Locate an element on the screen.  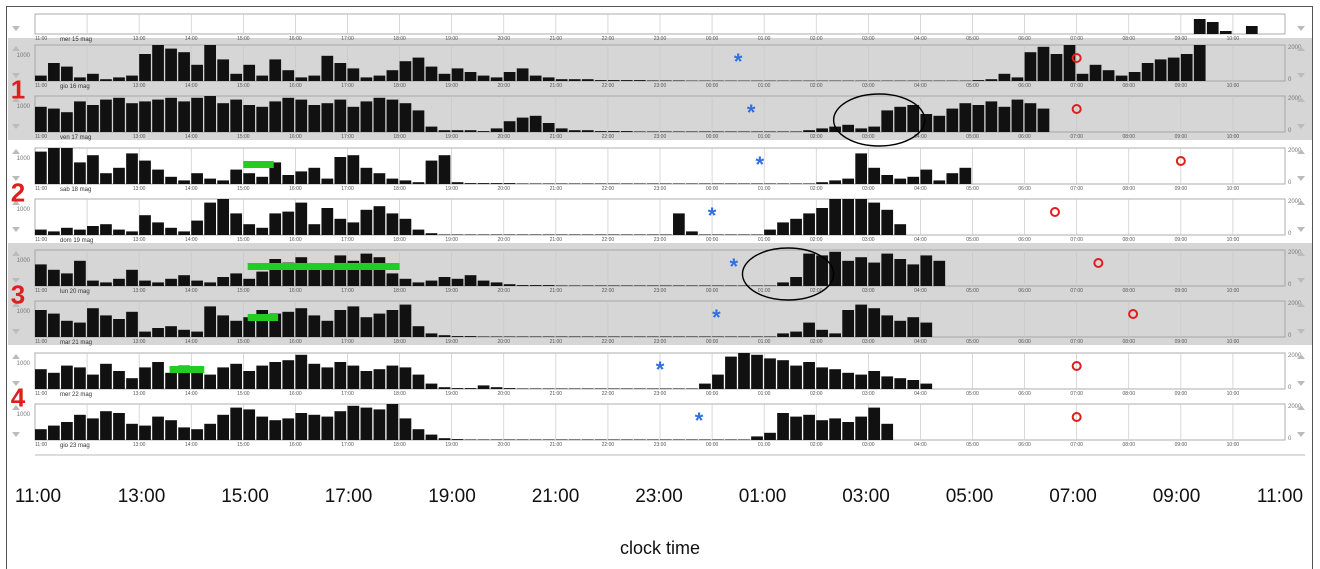
mini-tick-label: 19:00 is located at coordinates (451, 394).